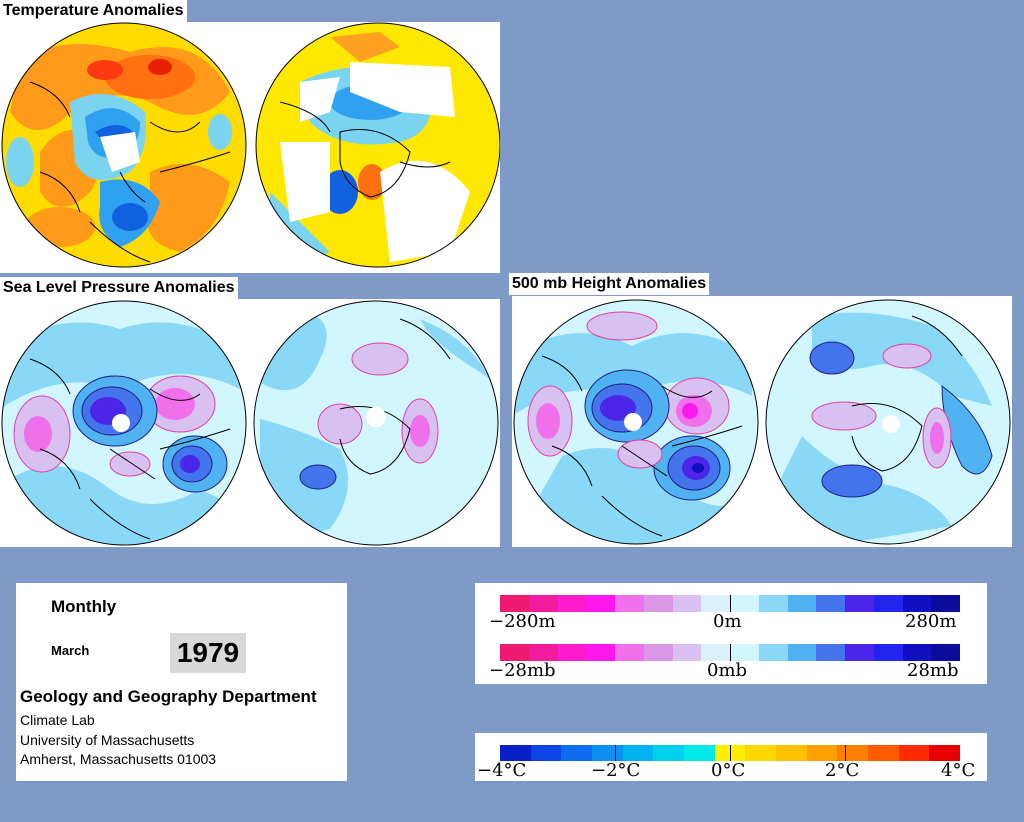 The width and height of the screenshot is (1024, 822). Describe the element at coordinates (93, 11) in the screenshot. I see `temperature-header: Temperature Anomalies` at that location.